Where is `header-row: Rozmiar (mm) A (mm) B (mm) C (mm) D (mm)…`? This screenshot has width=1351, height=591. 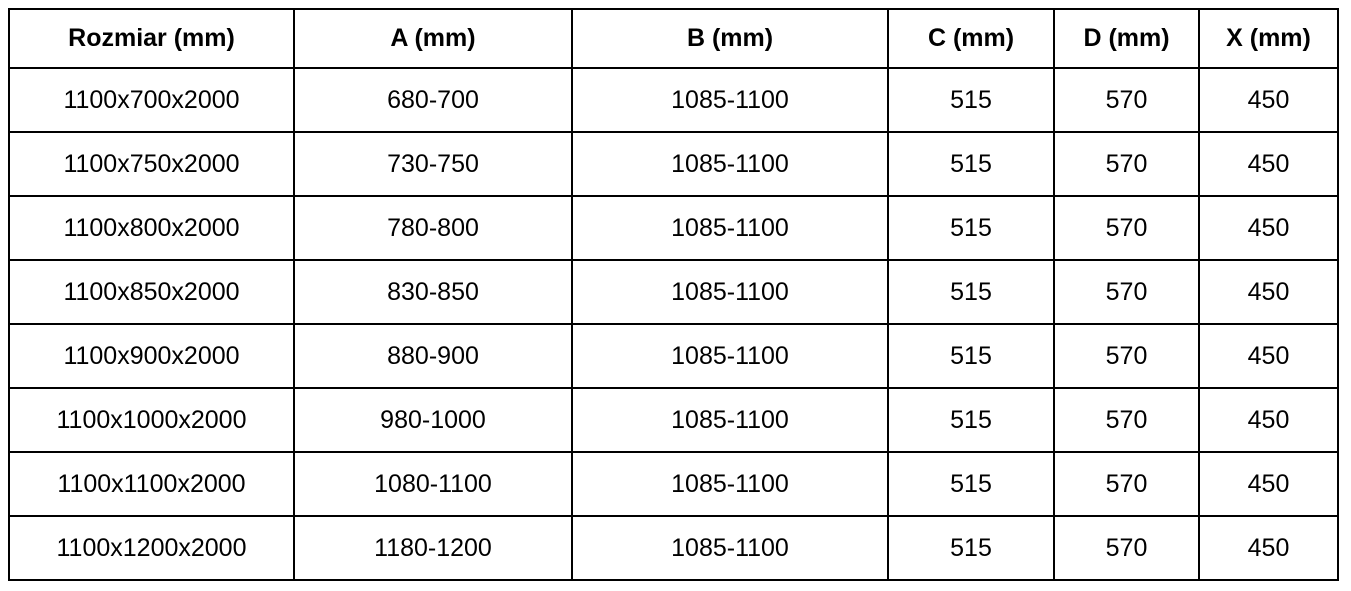
header-row: Rozmiar (mm) A (mm) B (mm) C (mm) D (mm)… is located at coordinates (673, 38).